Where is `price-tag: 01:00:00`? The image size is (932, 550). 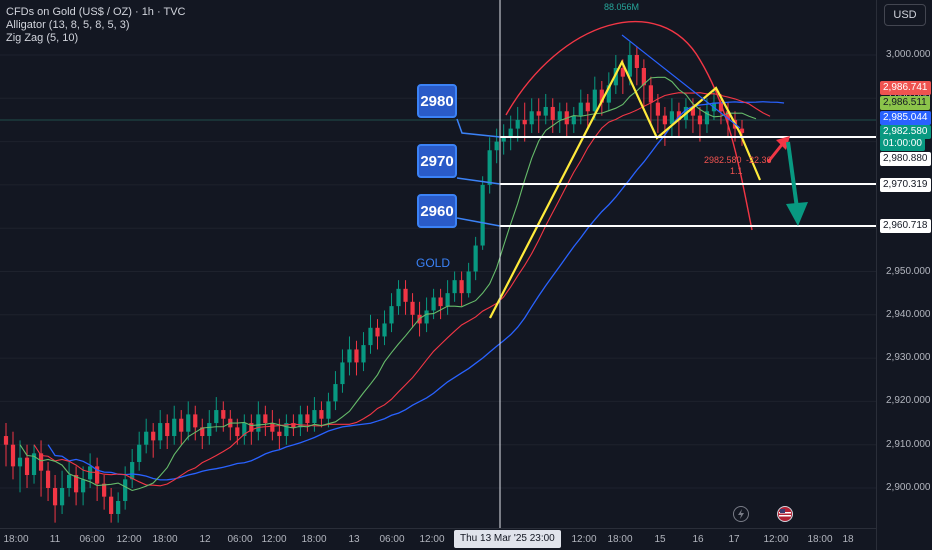
price-tag: 01:00:00 is located at coordinates (902, 144).